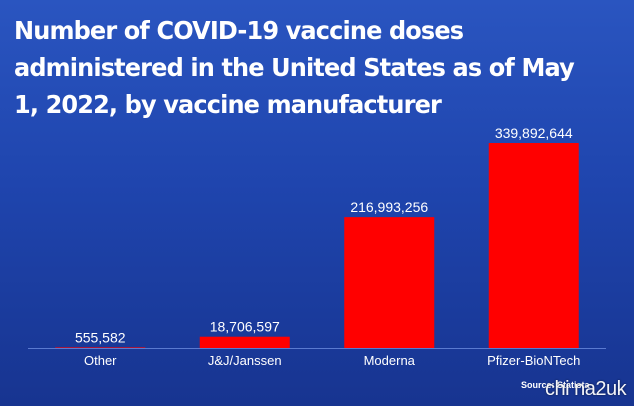 This screenshot has height=406, width=634. What do you see at coordinates (100, 360) in the screenshot?
I see `x-tick-label-0: Other` at bounding box center [100, 360].